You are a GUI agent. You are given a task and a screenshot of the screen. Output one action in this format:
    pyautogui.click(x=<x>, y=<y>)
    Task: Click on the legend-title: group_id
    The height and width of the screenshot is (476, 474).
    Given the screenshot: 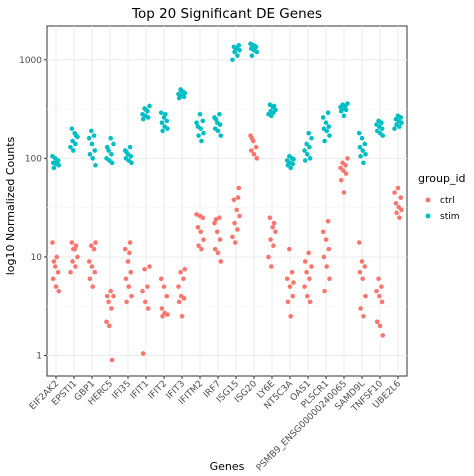 What is the action you would take?
    pyautogui.click(x=442, y=178)
    